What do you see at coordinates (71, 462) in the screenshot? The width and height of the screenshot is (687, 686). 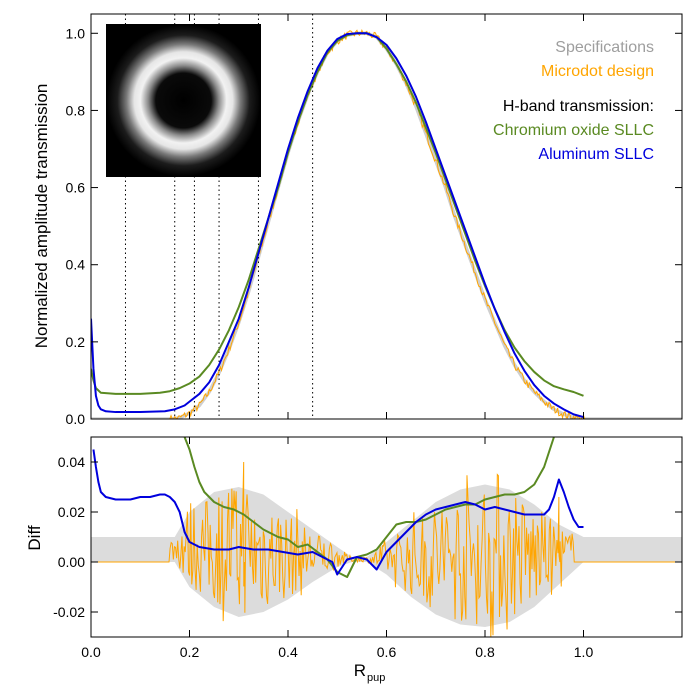 I see `bottom-ytick-label-3: 0.04` at bounding box center [71, 462].